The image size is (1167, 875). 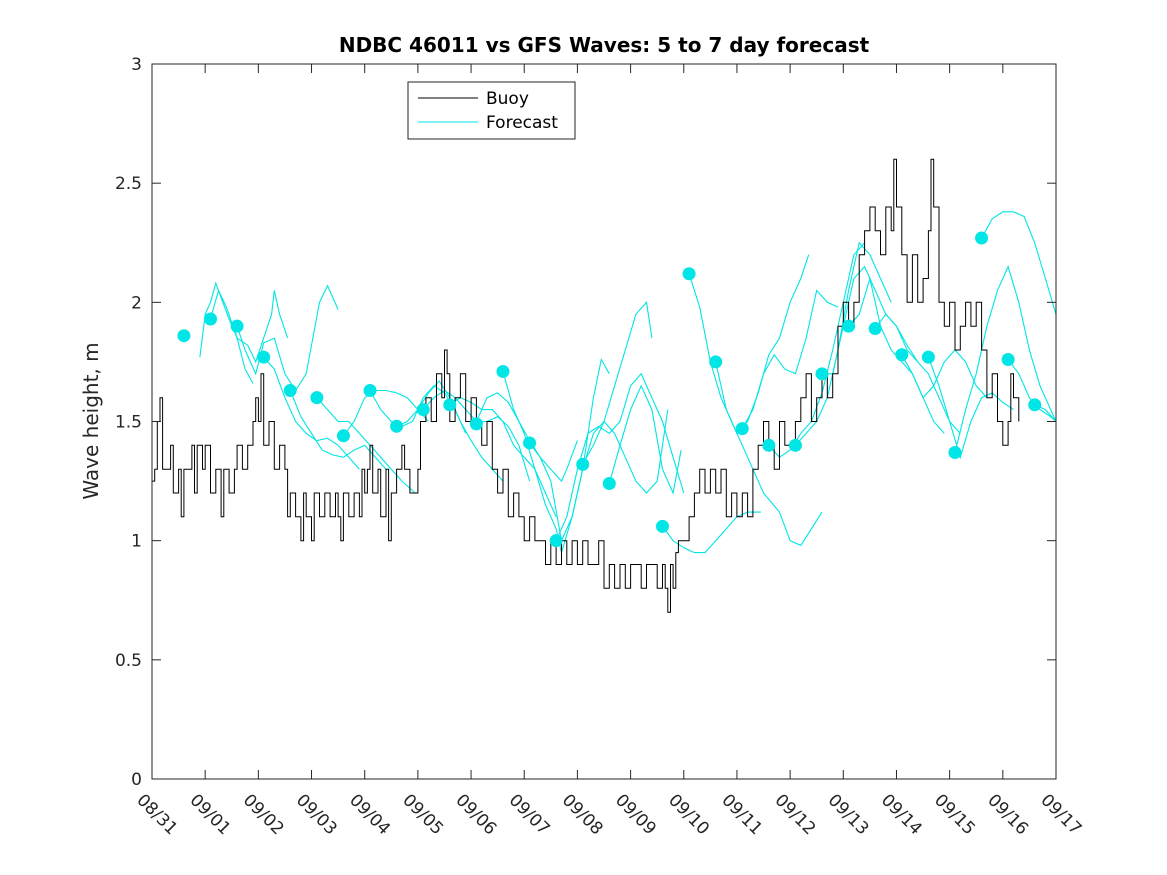 I want to click on y-tick-label: 1.5, so click(x=128, y=423).